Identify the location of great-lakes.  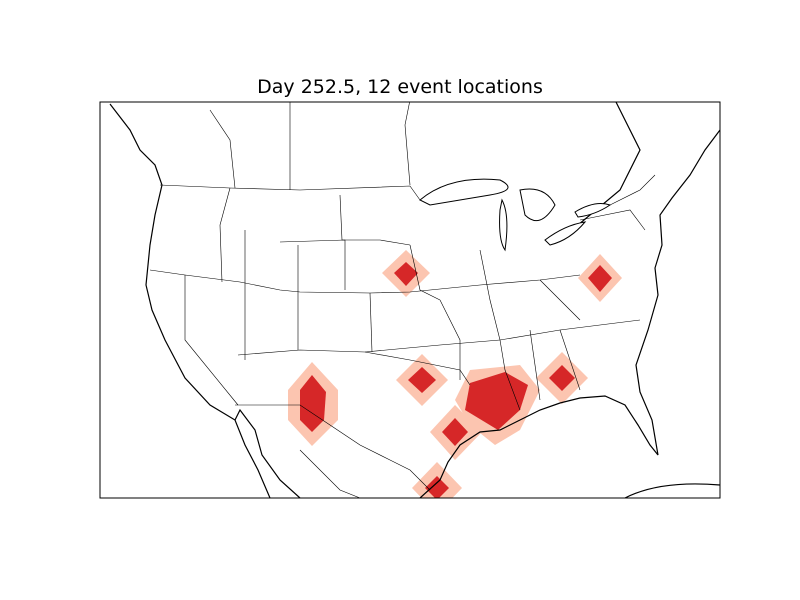
(515, 215).